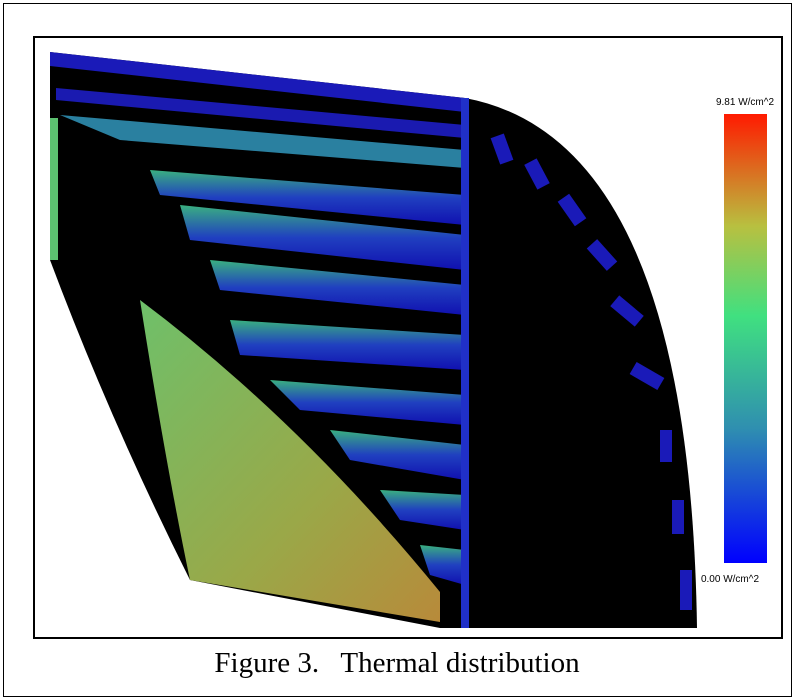 The image size is (795, 700). What do you see at coordinates (745, 102) in the screenshot?
I see `colorbar-max-label: 9.81 W/cm^2` at bounding box center [745, 102].